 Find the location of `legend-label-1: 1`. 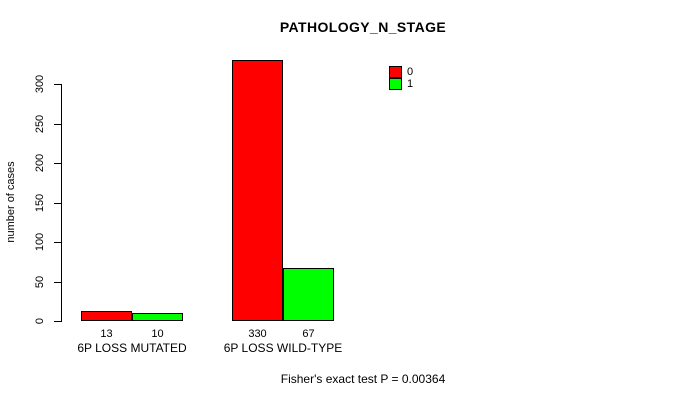

legend-label-1: 1 is located at coordinates (410, 84).